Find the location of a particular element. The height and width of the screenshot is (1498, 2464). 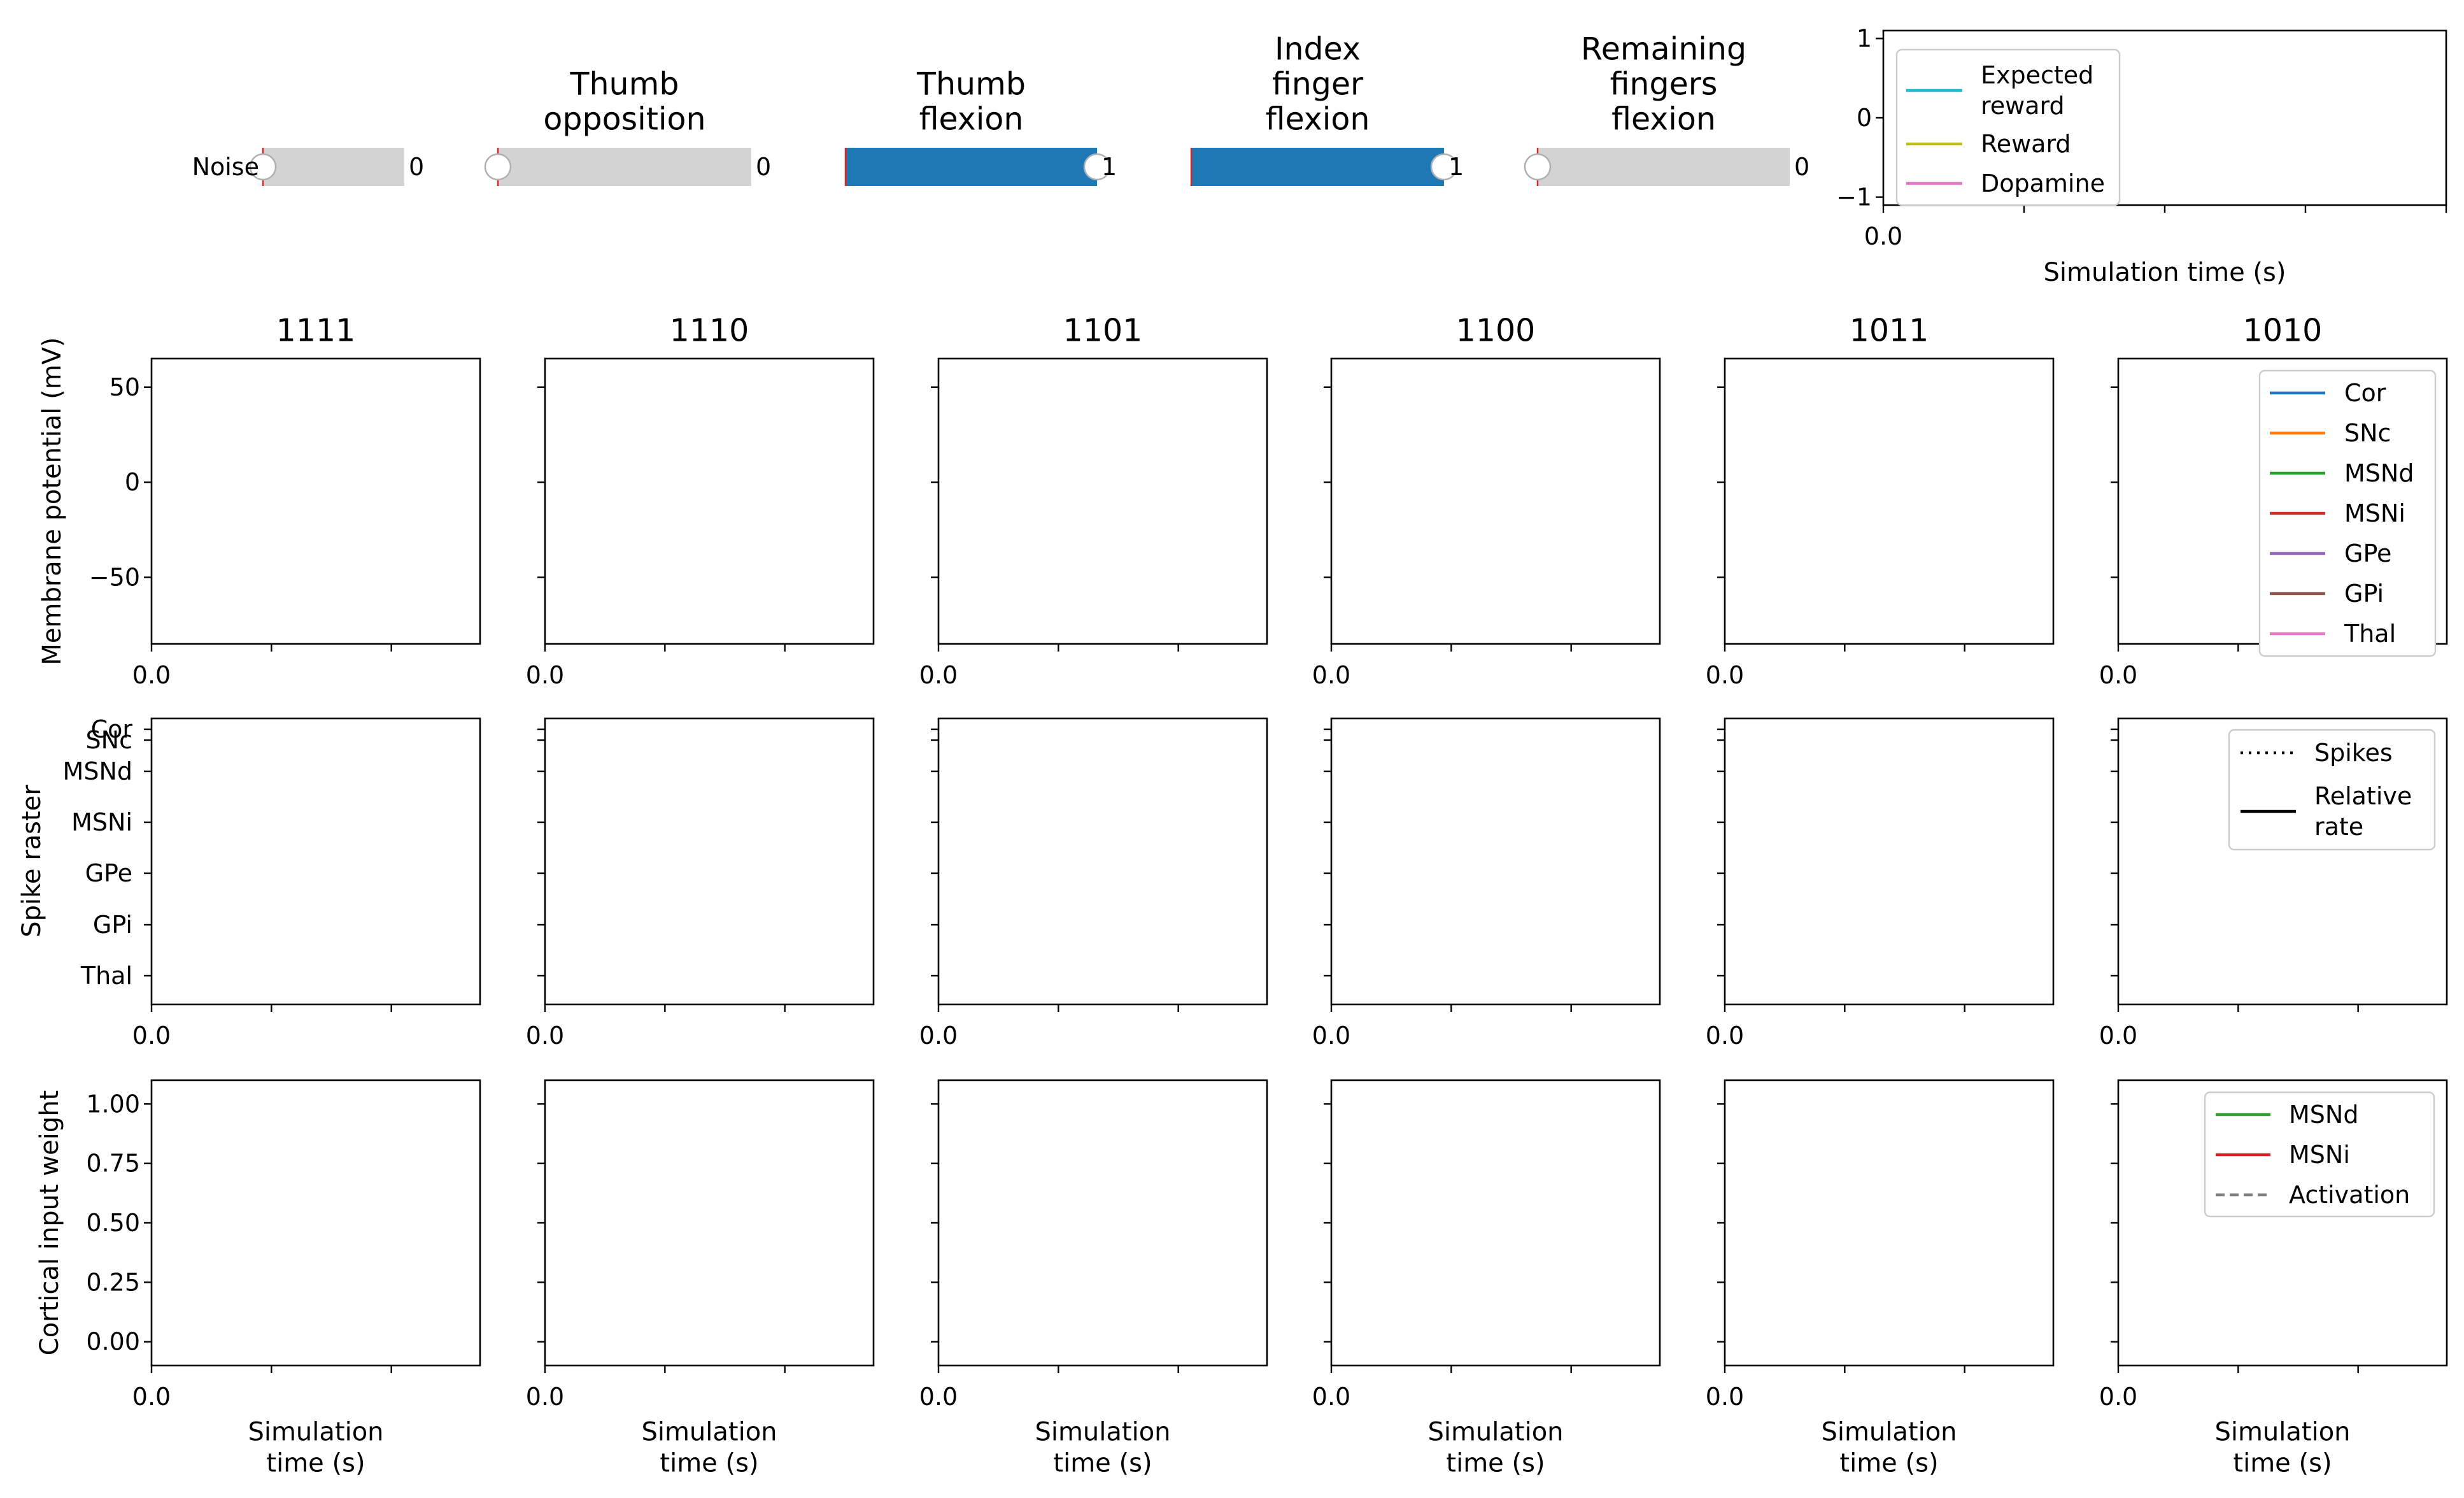

panel-title: 1111 is located at coordinates (316, 331).